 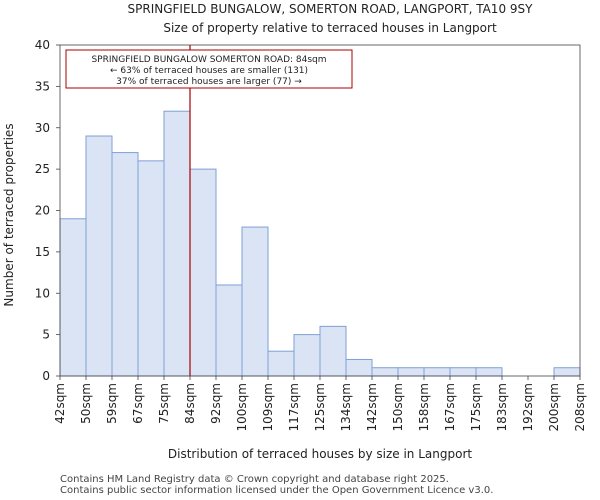 What do you see at coordinates (42, 293) in the screenshot?
I see `y-tick-label-10: 10` at bounding box center [42, 293].